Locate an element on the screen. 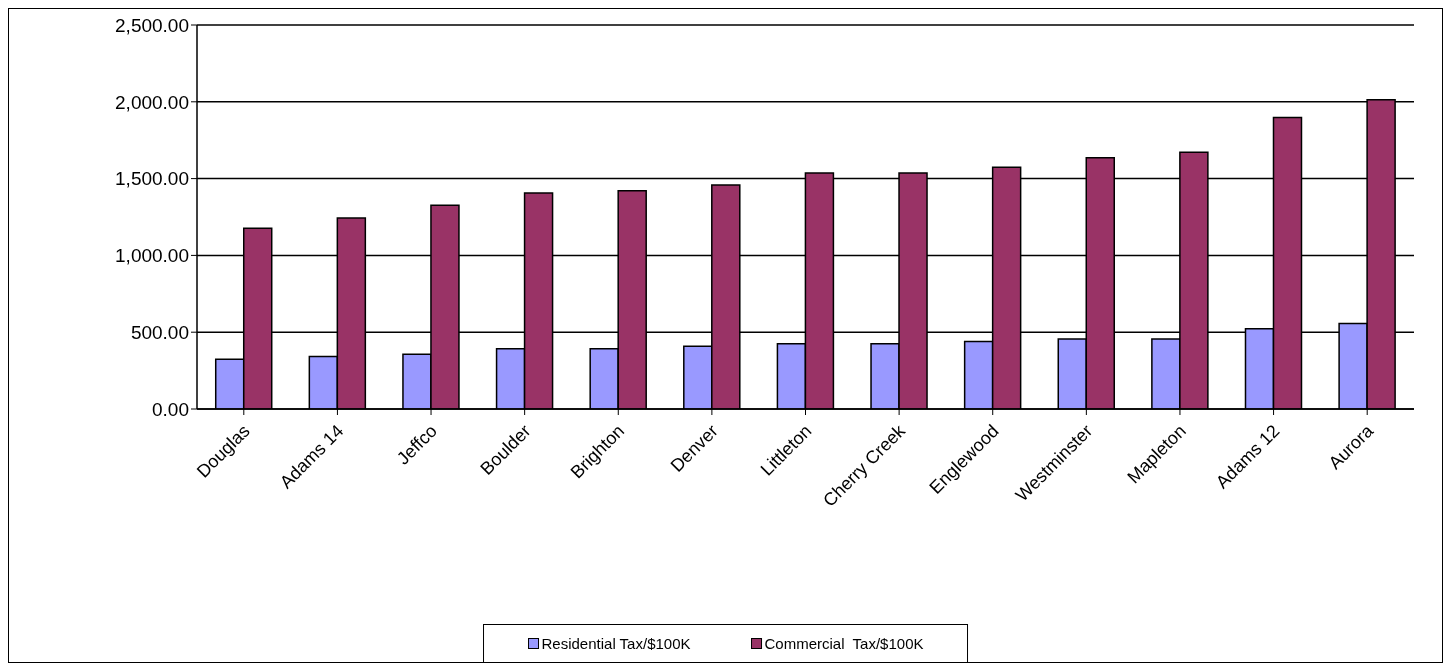  legend-label: Residential Tax/$100K is located at coordinates (616, 643).